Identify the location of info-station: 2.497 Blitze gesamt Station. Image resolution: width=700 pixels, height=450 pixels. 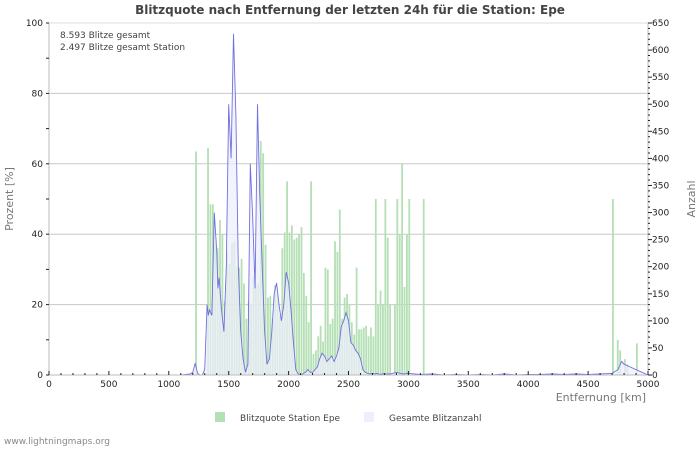
(122, 48).